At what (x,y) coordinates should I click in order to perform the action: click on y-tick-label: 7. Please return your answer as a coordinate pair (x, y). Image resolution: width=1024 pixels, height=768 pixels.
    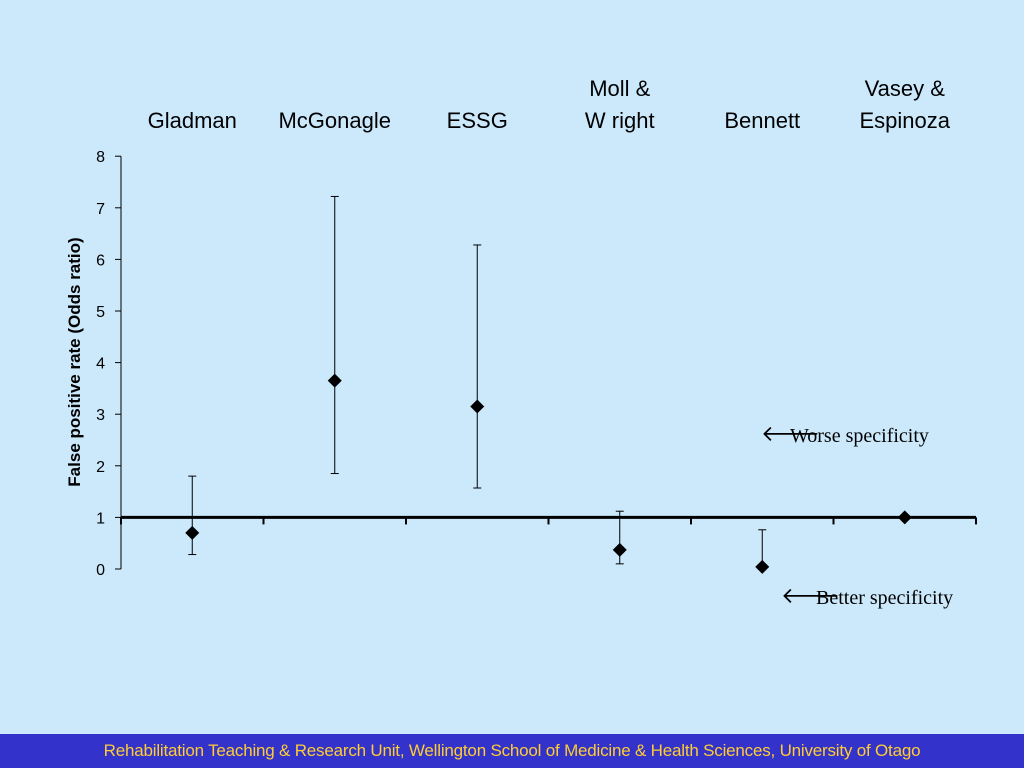
    Looking at the image, I should click on (100, 209).